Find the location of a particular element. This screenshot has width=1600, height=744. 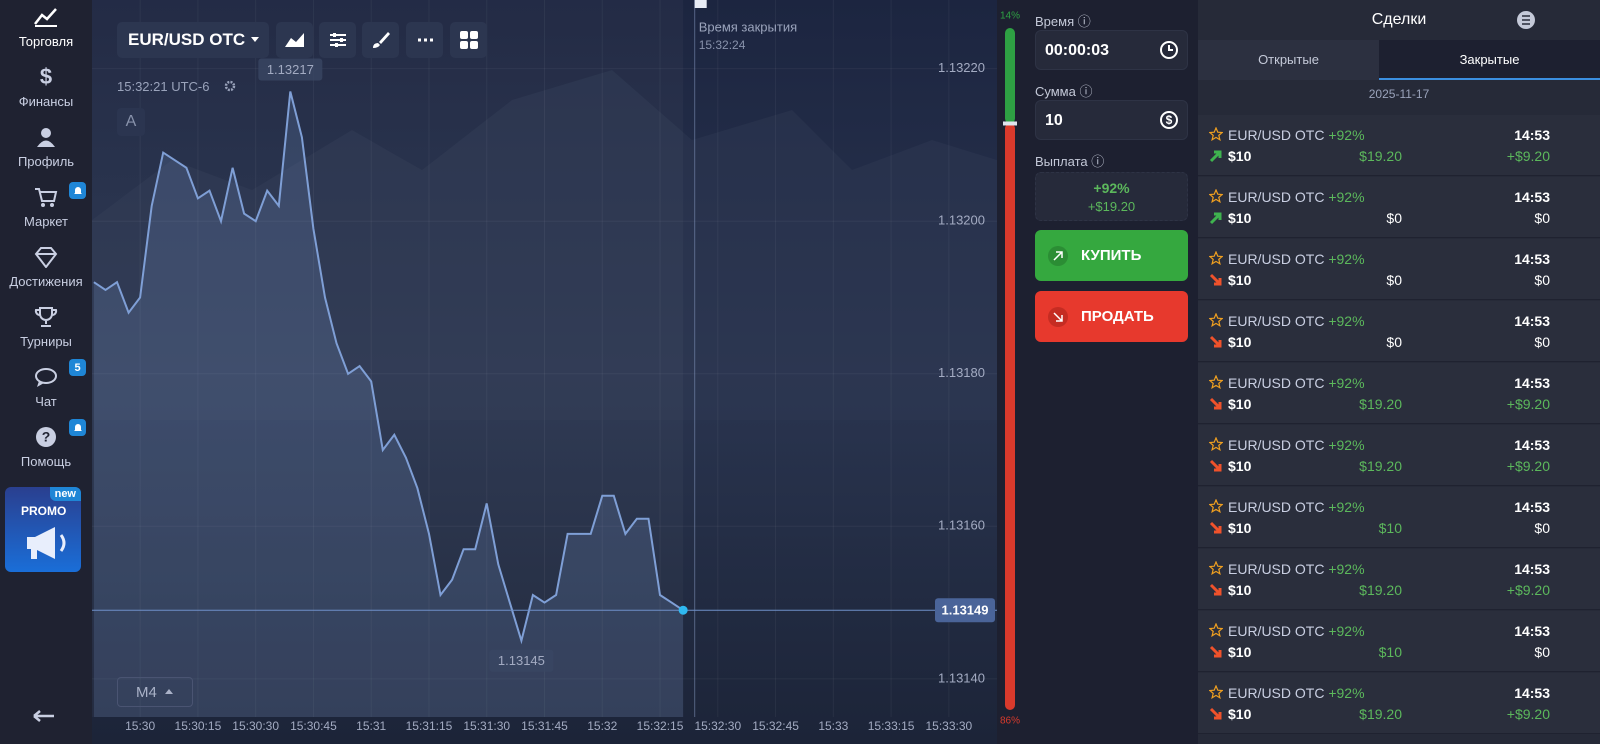

nav-item: Профиль is located at coordinates (46, 151).